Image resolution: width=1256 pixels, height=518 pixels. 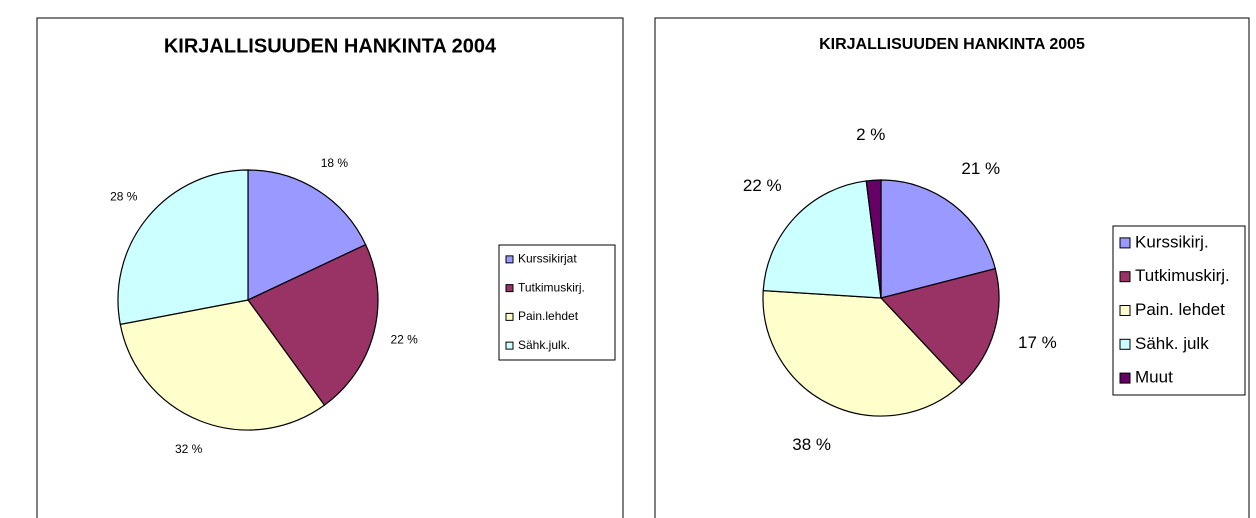 I want to click on legend-label: Sähk. julk, so click(x=1172, y=343).